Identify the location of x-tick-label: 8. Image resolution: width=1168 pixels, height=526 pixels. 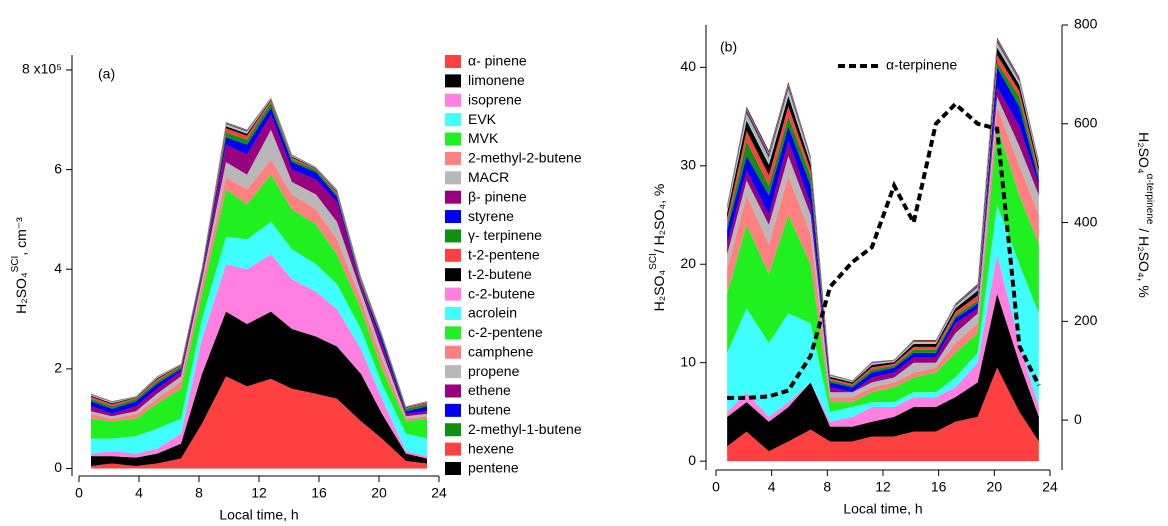
(199, 493).